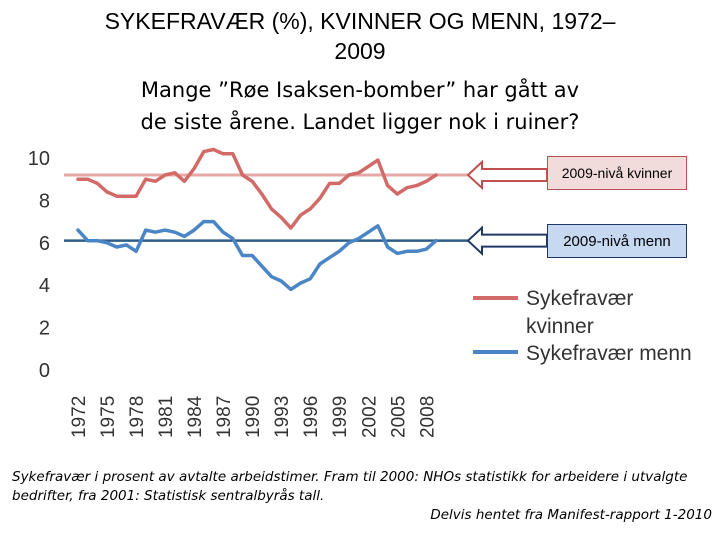 The image size is (720, 540). Describe the element at coordinates (87, 240) in the screenshot. I see `data-point-men-1973` at that location.